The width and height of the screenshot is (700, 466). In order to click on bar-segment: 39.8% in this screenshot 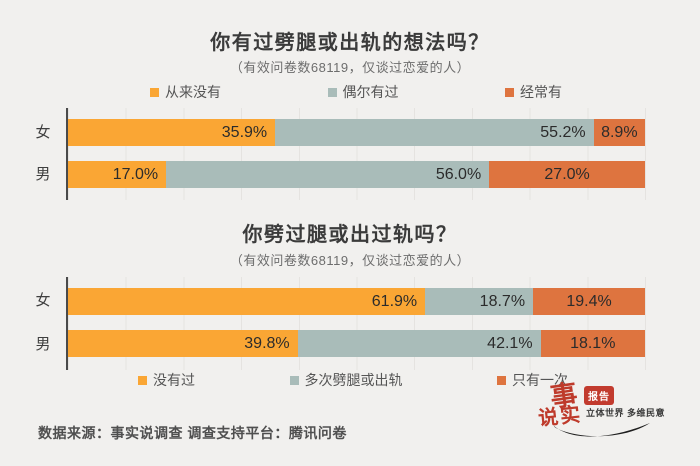, I will do `click(183, 343)`.